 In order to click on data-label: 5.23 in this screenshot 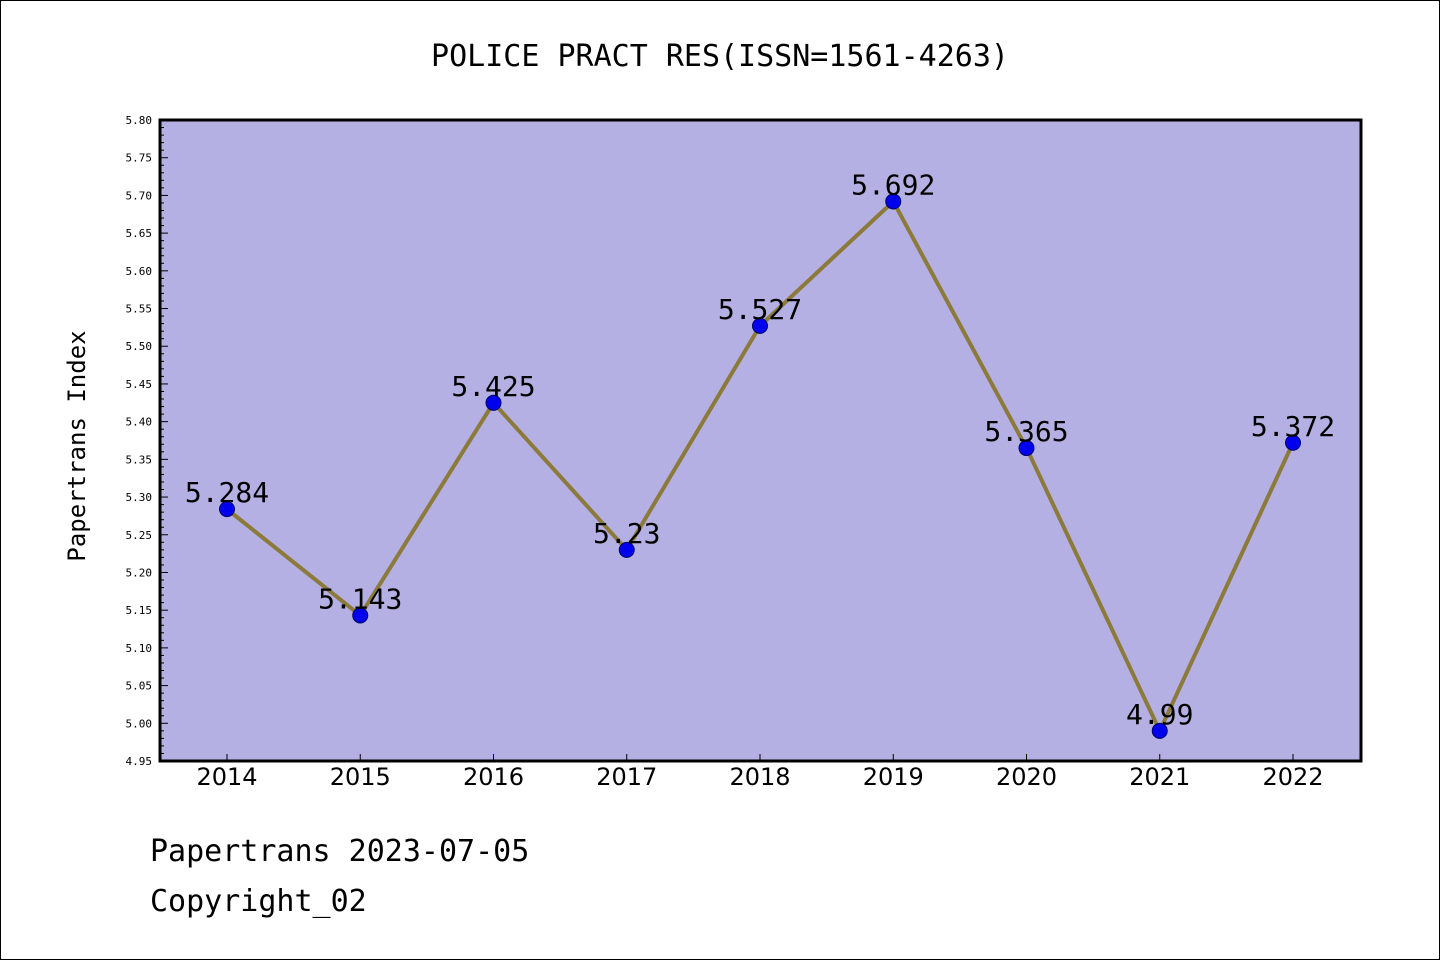, I will do `click(626, 533)`.